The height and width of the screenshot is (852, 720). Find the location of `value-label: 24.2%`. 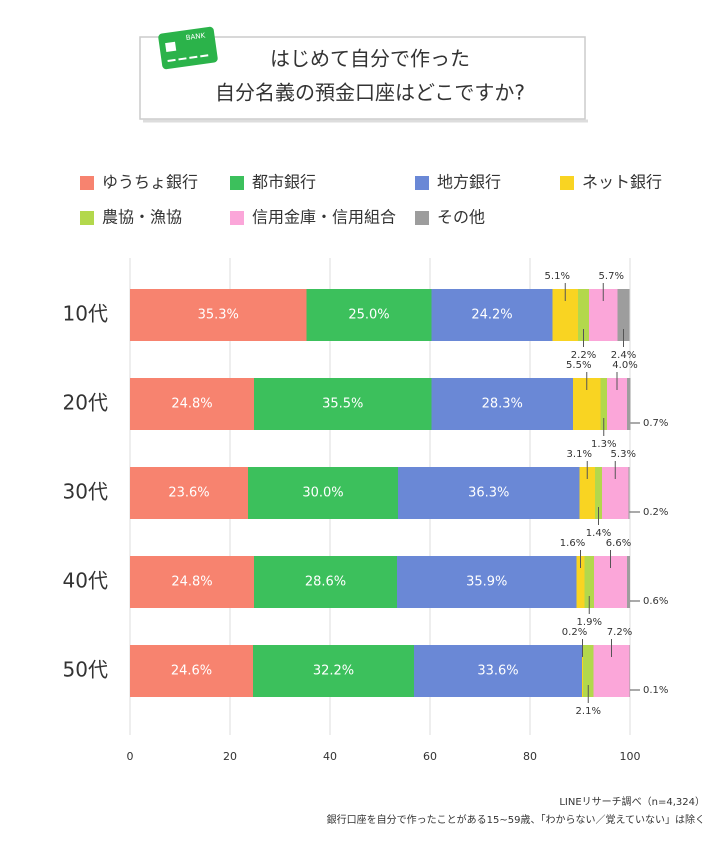

value-label: 24.2% is located at coordinates (491, 315).